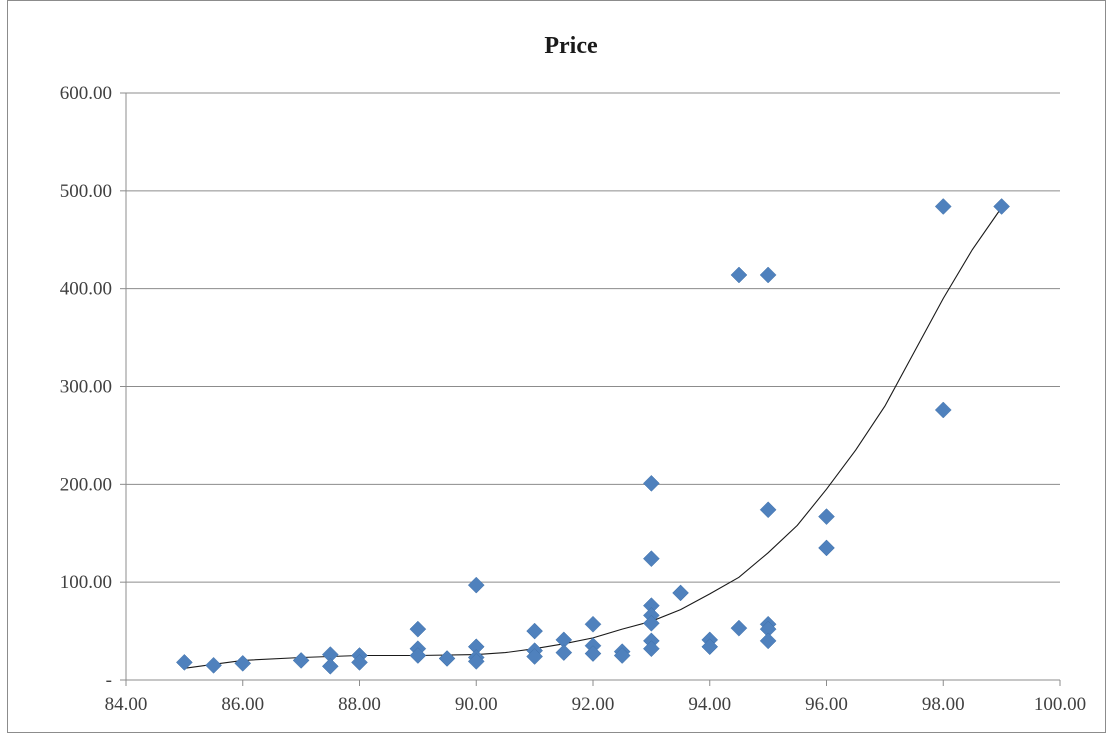 Image resolution: width=1109 pixels, height=734 pixels. I want to click on x-tick-label: 98.00, so click(943, 704).